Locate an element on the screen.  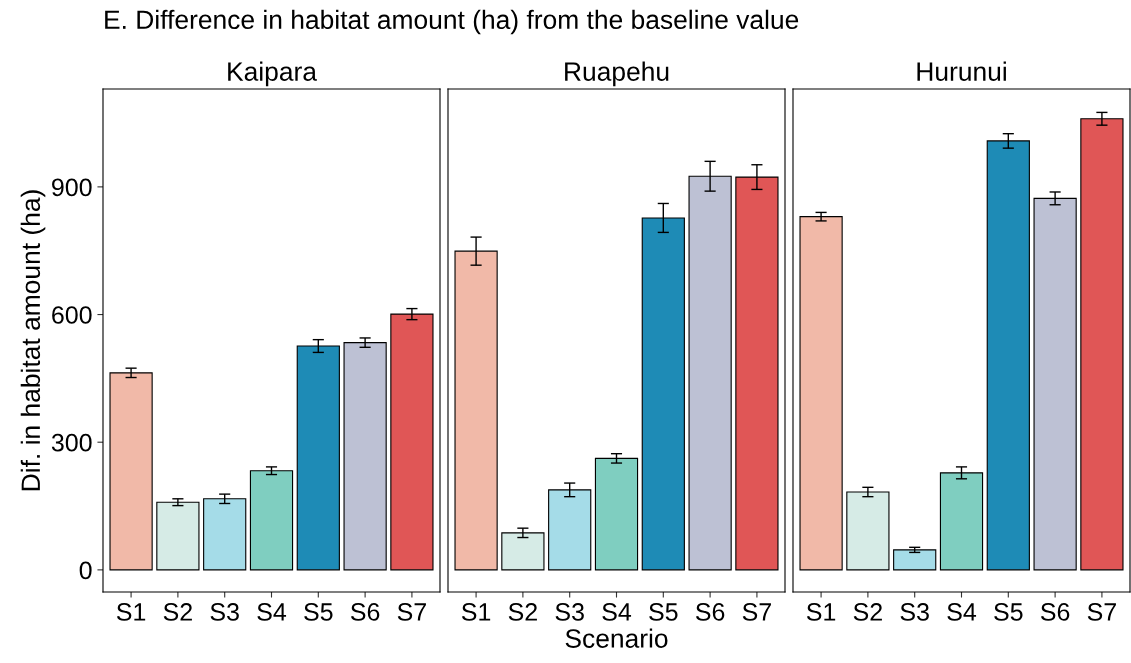
y-tick-label: 600 is located at coordinates (72, 315).